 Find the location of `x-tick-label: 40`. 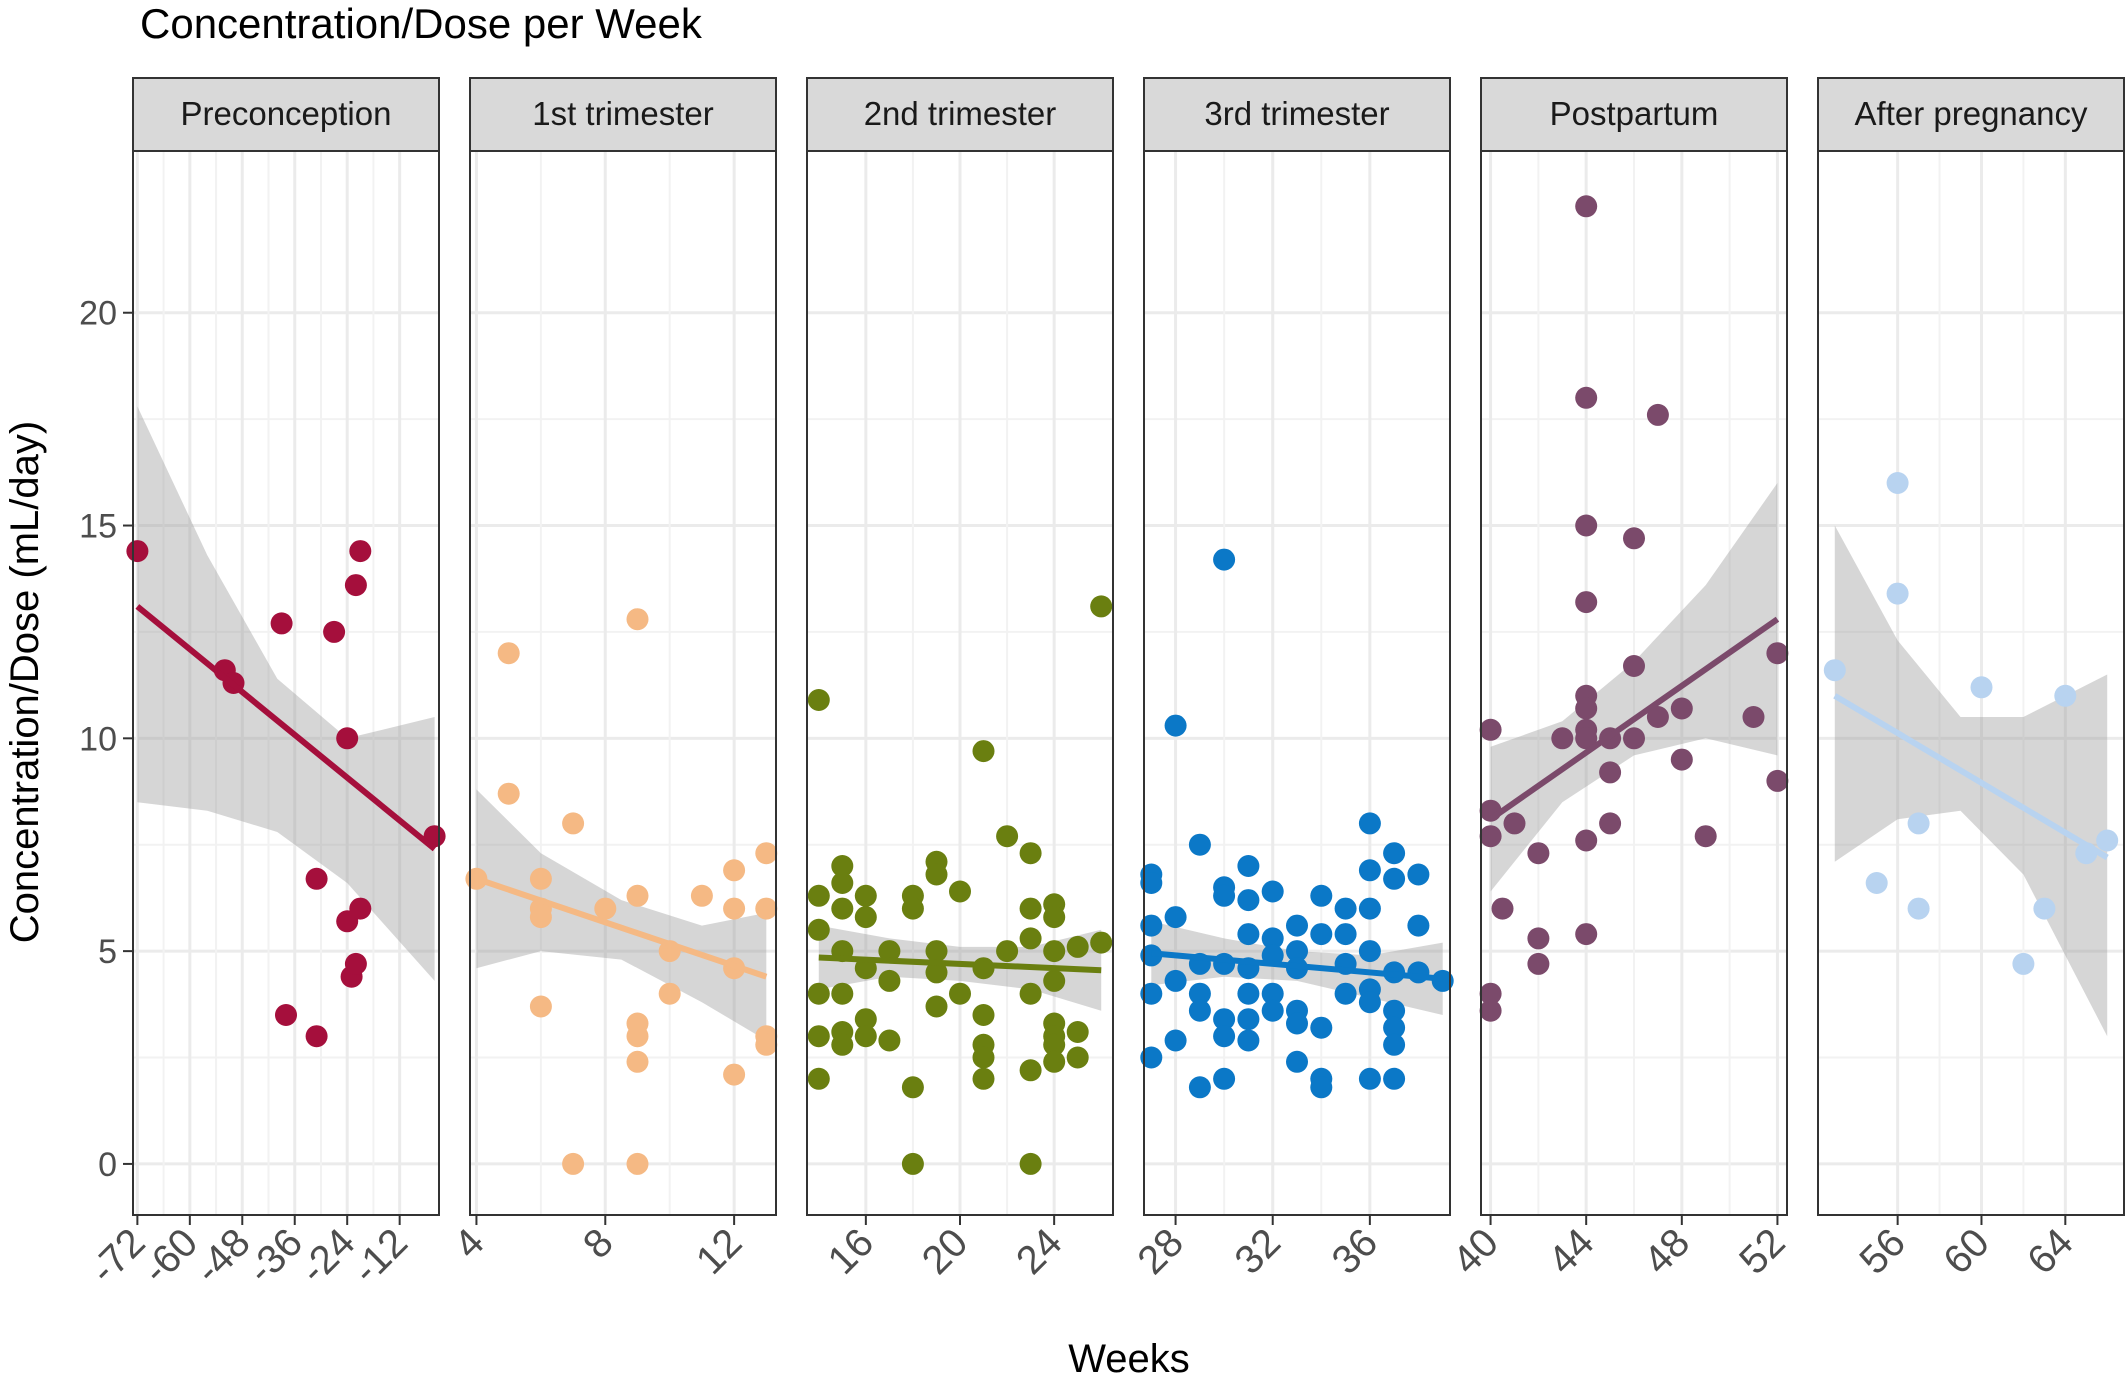

x-tick-label: 40 is located at coordinates (1475, 1251).